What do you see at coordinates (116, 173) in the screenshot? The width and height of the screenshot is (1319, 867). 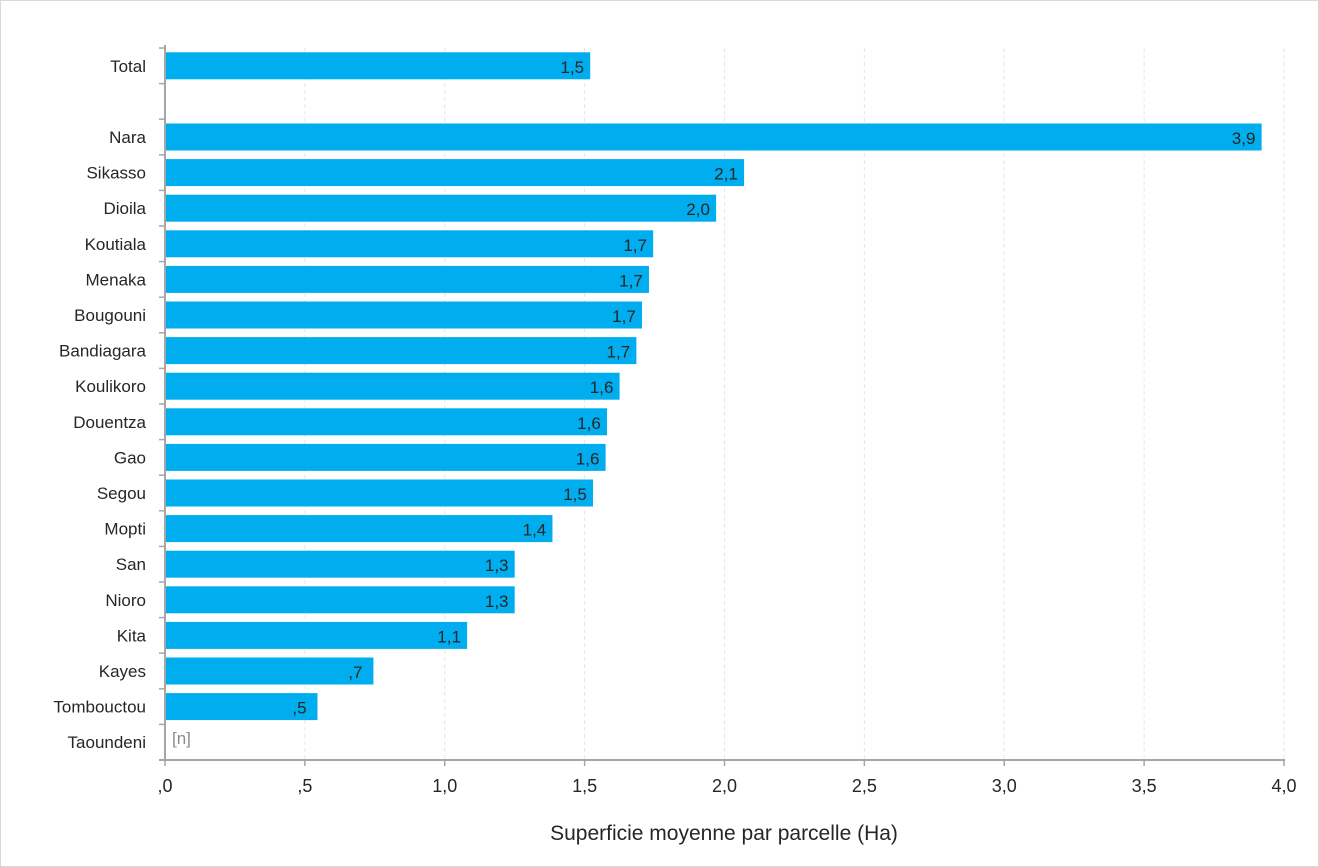 I see `category-label: Sikasso` at bounding box center [116, 173].